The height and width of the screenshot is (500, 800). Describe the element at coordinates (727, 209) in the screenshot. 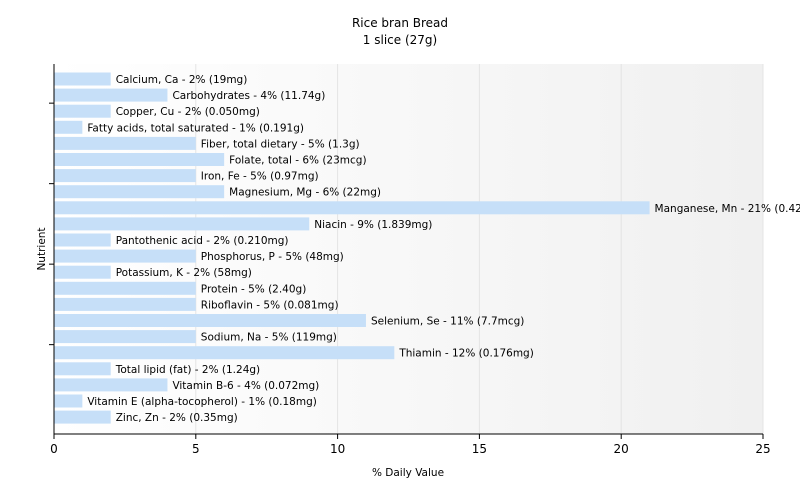

I see `bar-label: Manganese, Mn - 21% (0.428mg)` at that location.